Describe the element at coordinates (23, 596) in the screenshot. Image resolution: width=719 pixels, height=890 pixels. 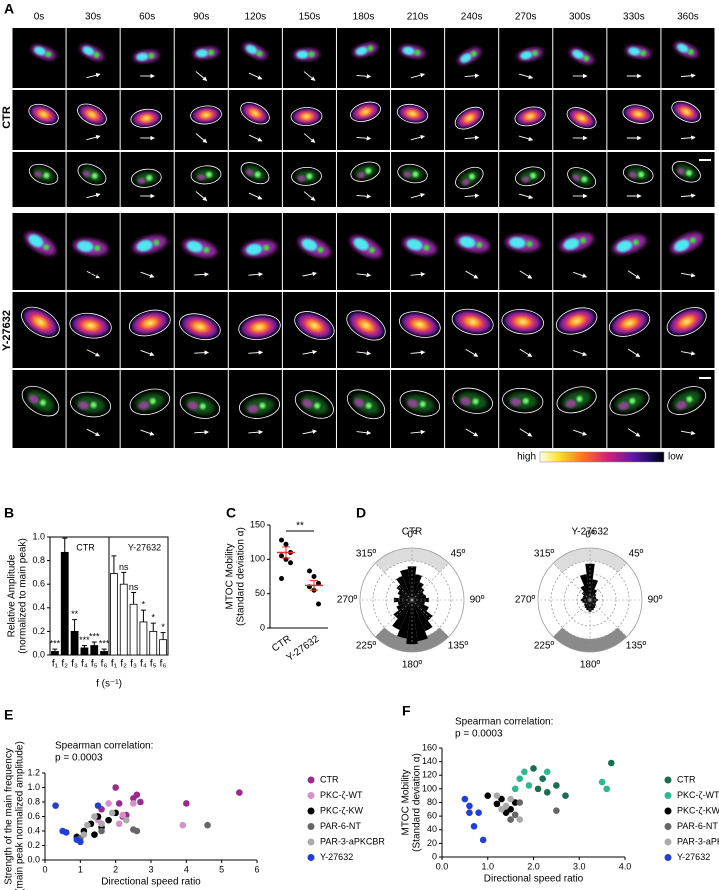
I see `y-axis-label: (normalized to main peak)` at that location.